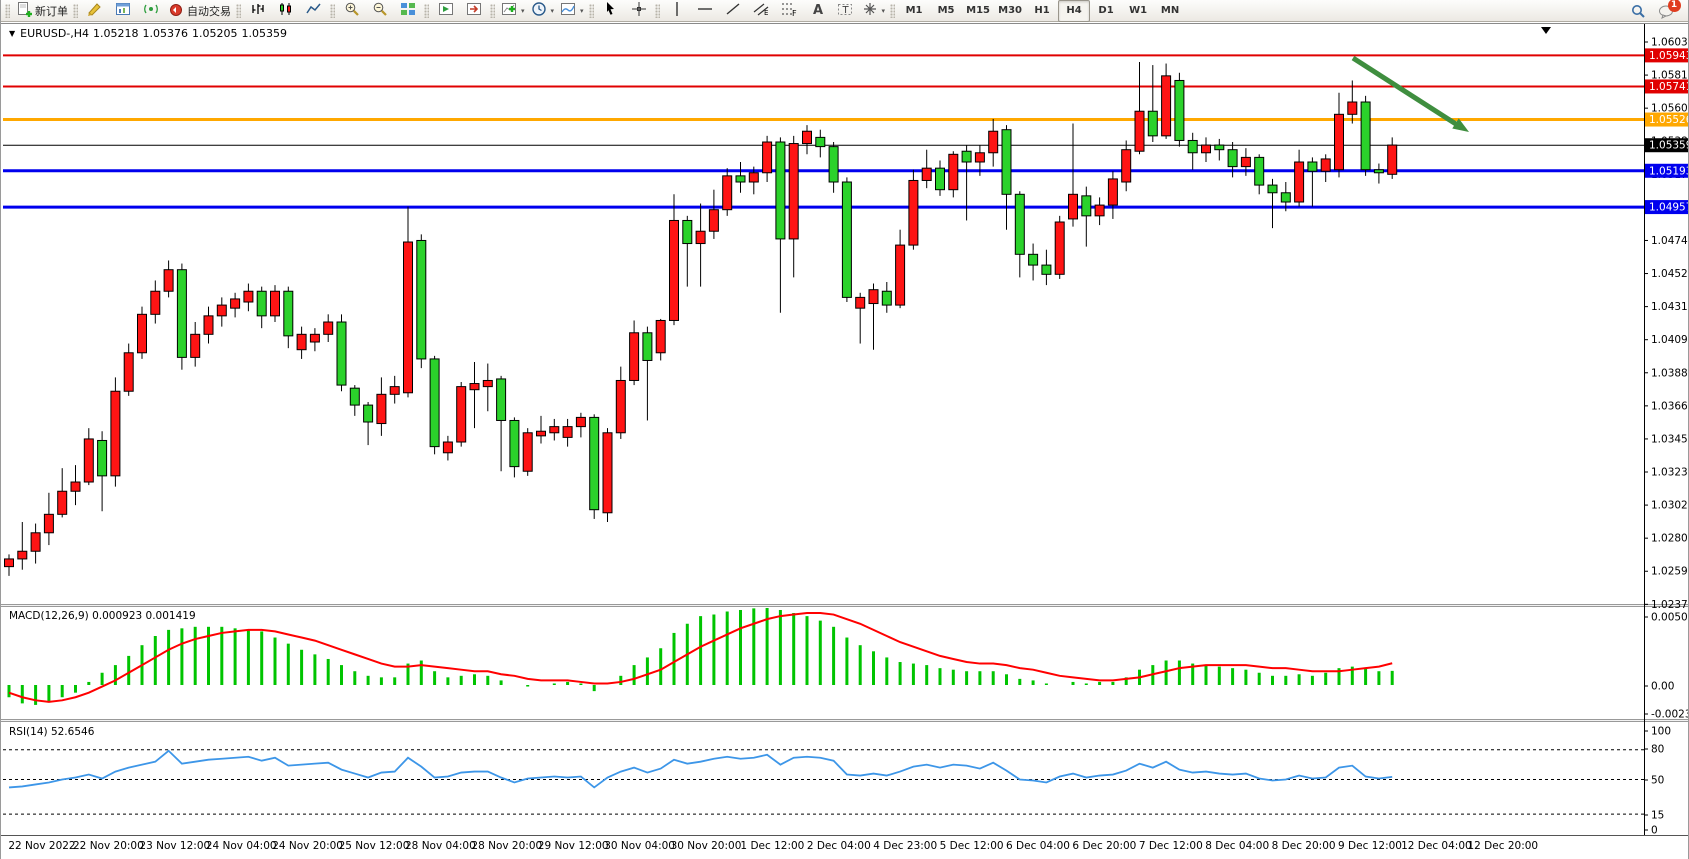 The image size is (1689, 859). I want to click on new-order-button: 新订单, so click(42, 11).